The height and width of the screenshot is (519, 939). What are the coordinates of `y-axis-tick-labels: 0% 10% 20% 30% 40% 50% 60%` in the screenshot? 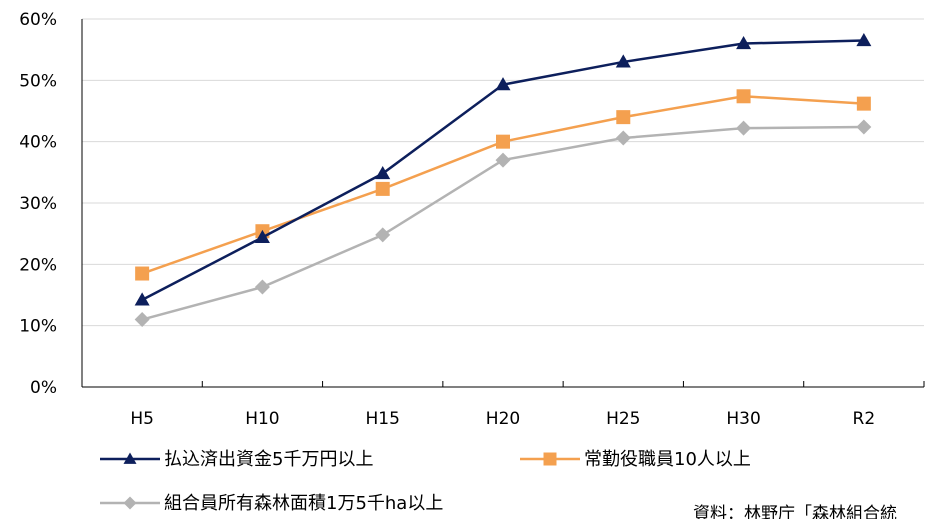 It's located at (38, 204).